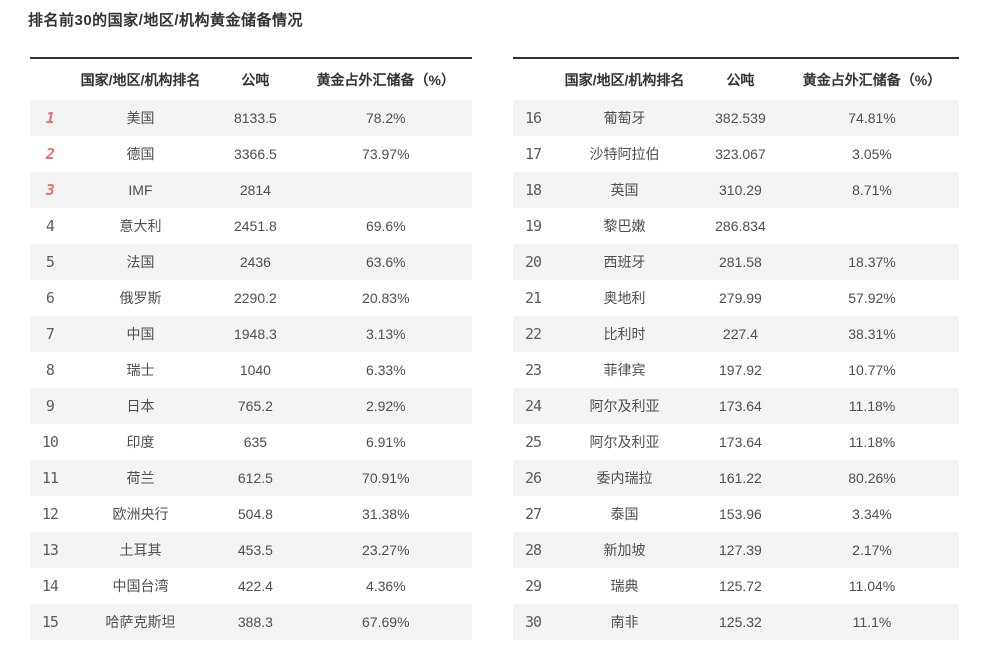  What do you see at coordinates (740, 298) in the screenshot?
I see `tons-cell: 279.99` at bounding box center [740, 298].